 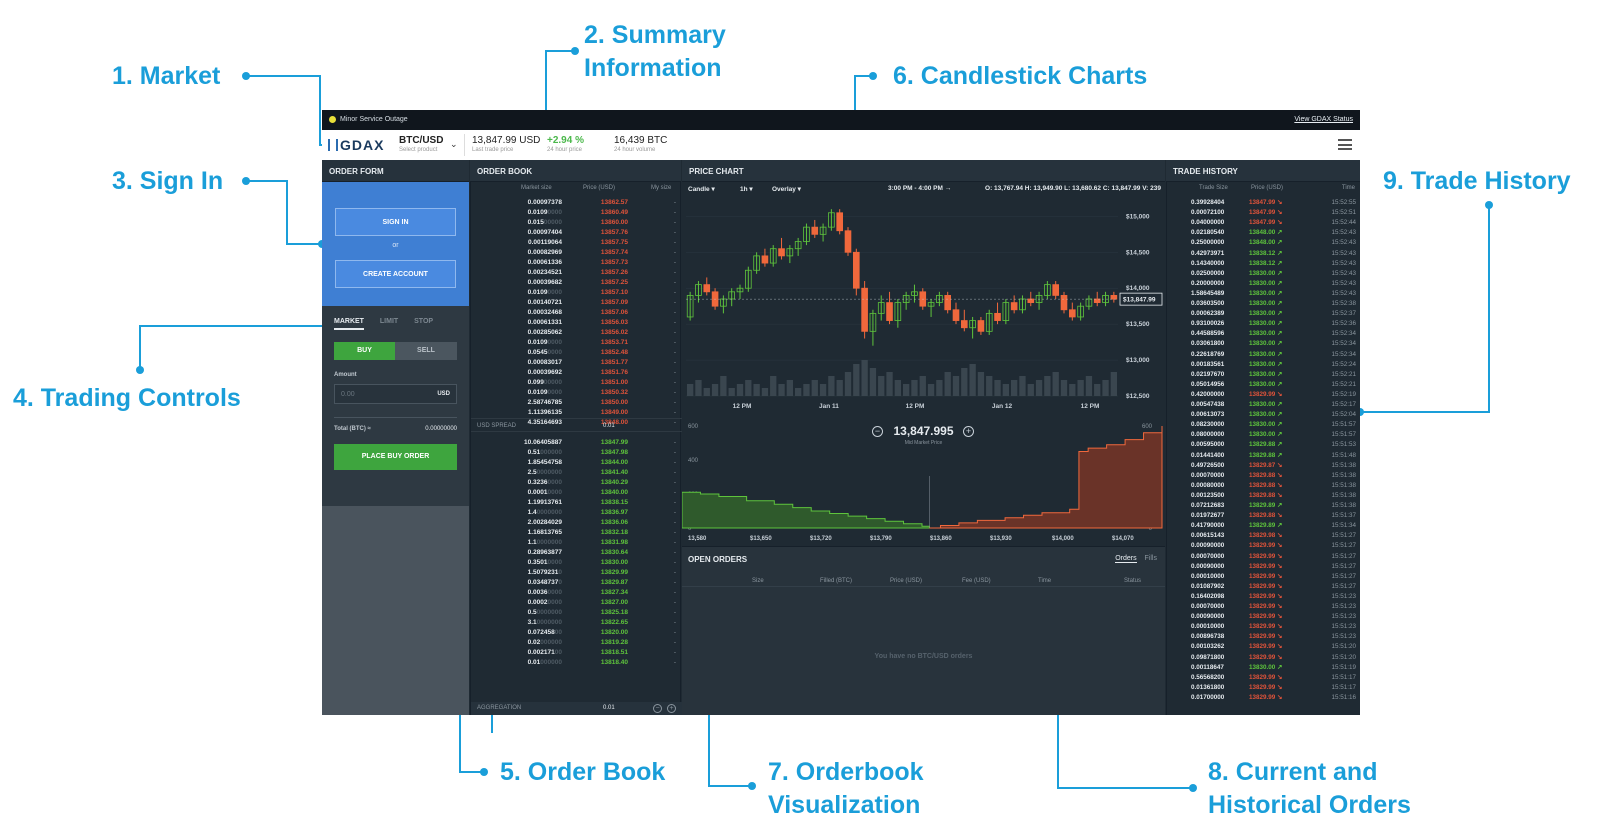 What do you see at coordinates (364, 351) in the screenshot?
I see `buy-button: BUY` at bounding box center [364, 351].